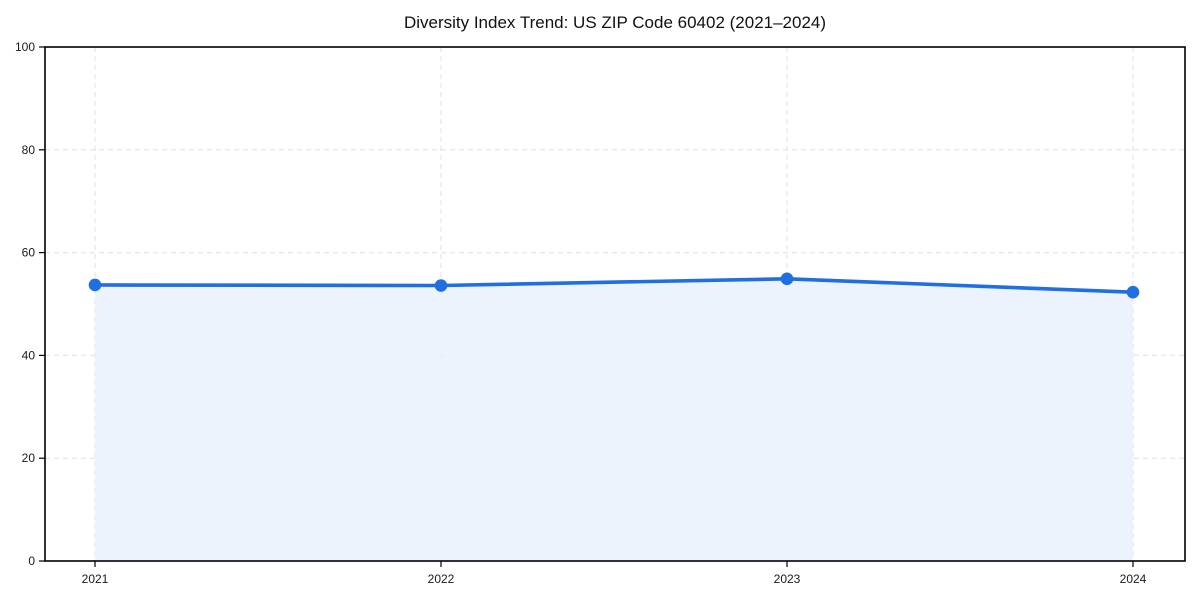 This screenshot has width=1200, height=600. I want to click on data-points, so click(614, 285).